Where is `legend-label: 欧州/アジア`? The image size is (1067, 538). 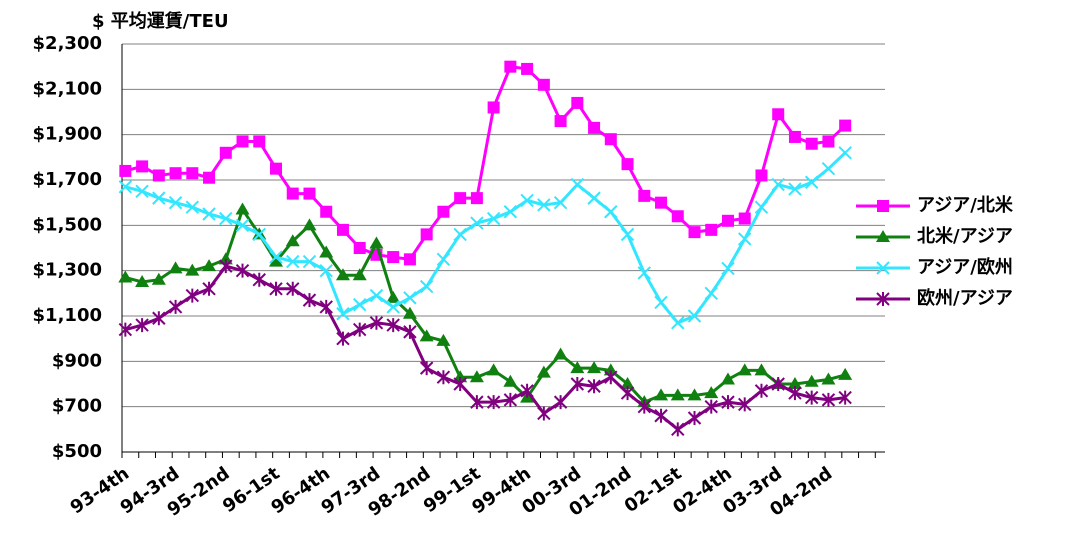
legend-label: 欧州/アジア is located at coordinates (965, 298).